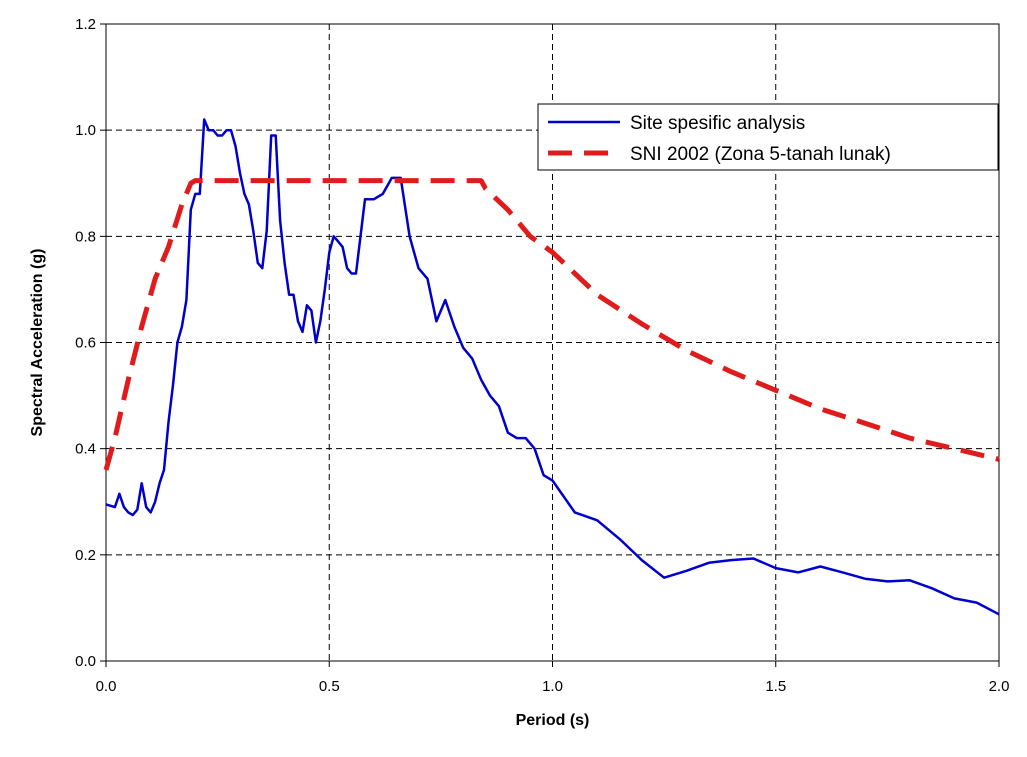 The image size is (1027, 757). I want to click on x-tick-label: 2.0, so click(999, 686).